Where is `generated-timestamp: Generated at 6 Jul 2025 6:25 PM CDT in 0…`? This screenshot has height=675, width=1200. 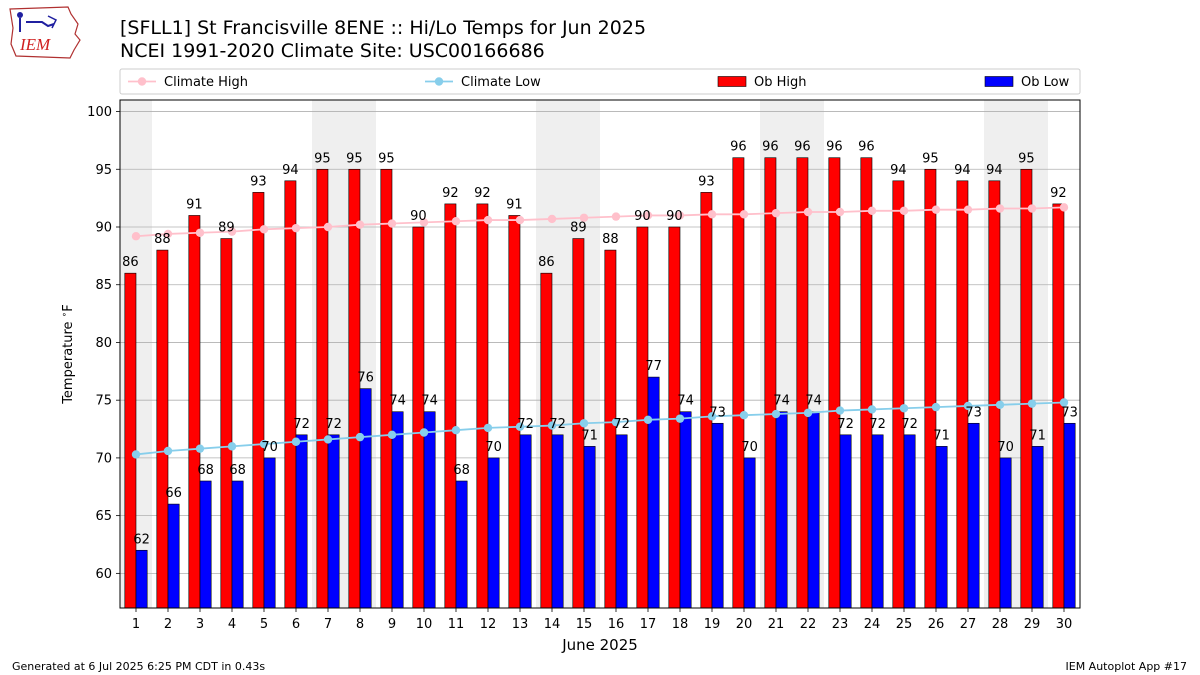
generated-timestamp: Generated at 6 Jul 2025 6:25 PM CDT in 0… is located at coordinates (139, 666).